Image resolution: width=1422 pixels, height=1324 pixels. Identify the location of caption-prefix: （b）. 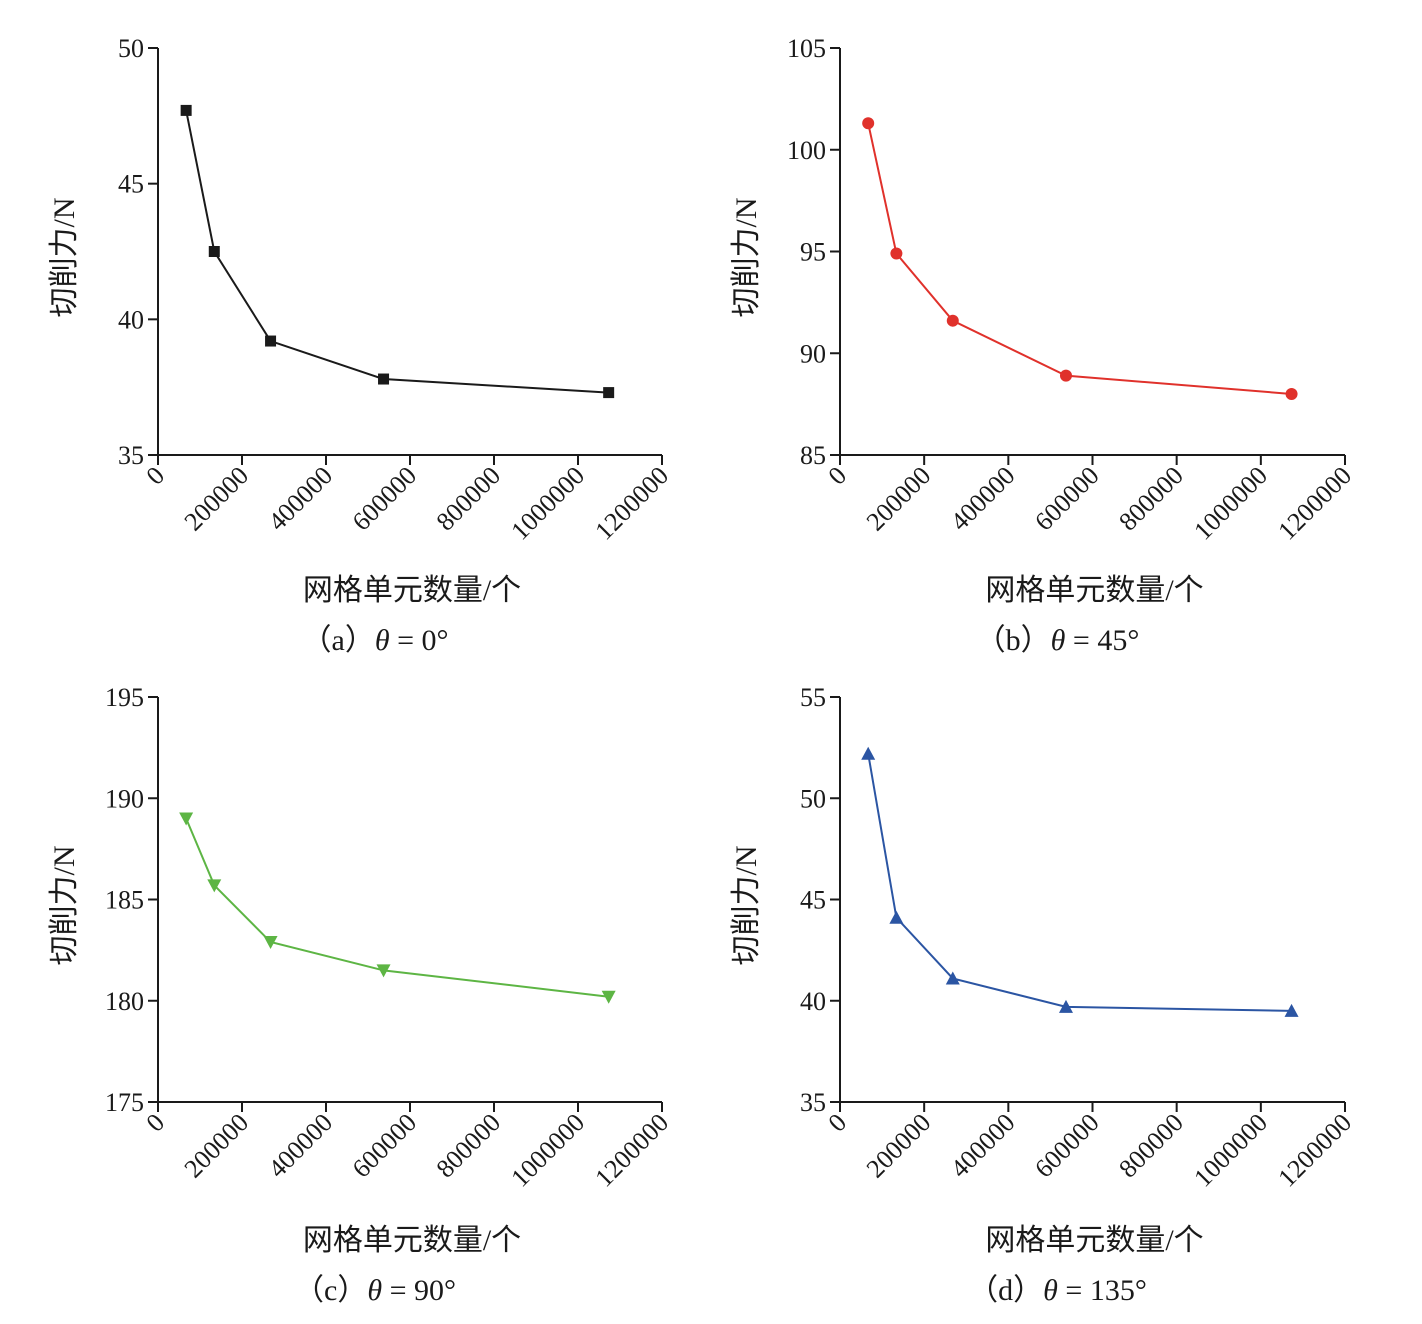
(1013, 640).